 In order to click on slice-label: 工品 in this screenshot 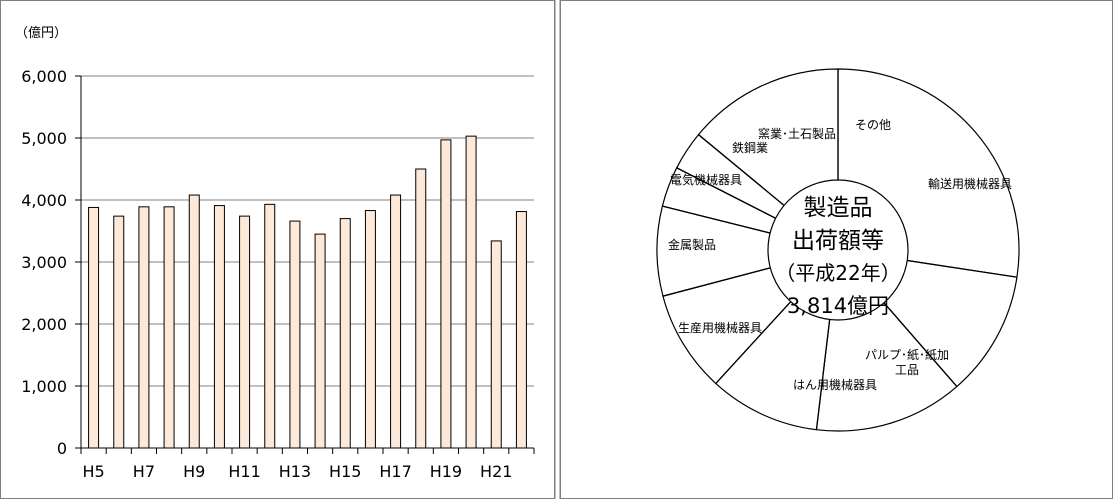, I will do `click(907, 370)`.